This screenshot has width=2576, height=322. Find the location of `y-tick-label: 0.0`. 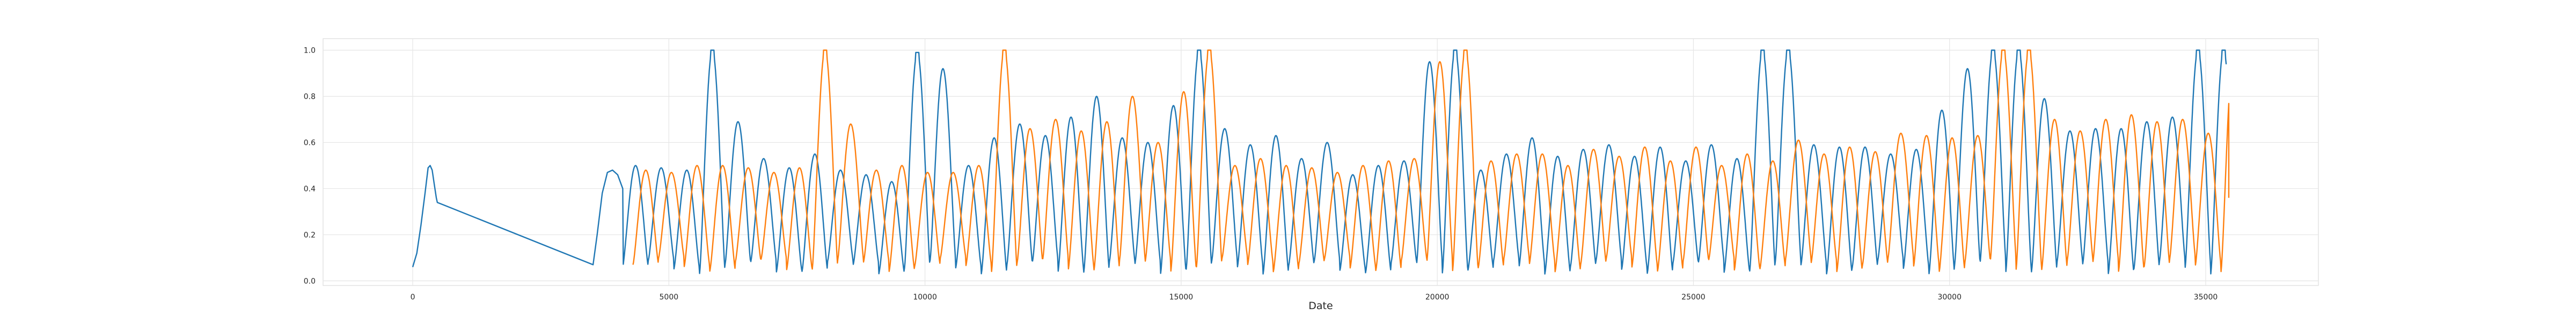

y-tick-label: 0.0 is located at coordinates (310, 281).